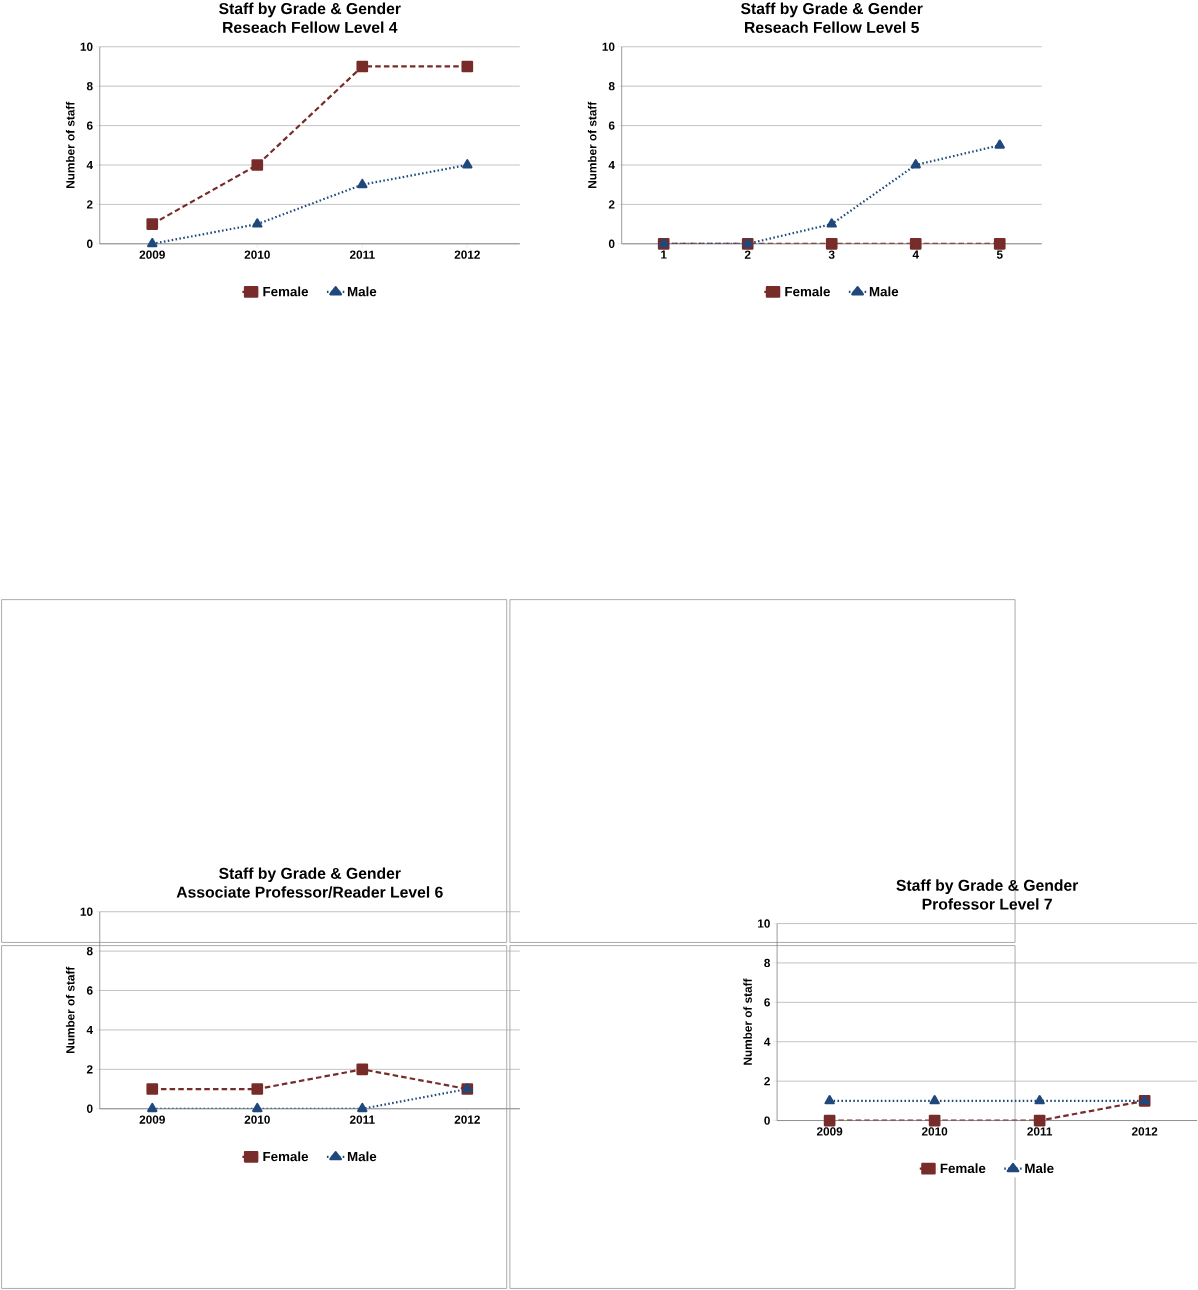 The width and height of the screenshot is (1198, 1290). I want to click on chart-subtitle: Reseach Fellow Level 4, so click(310, 27).